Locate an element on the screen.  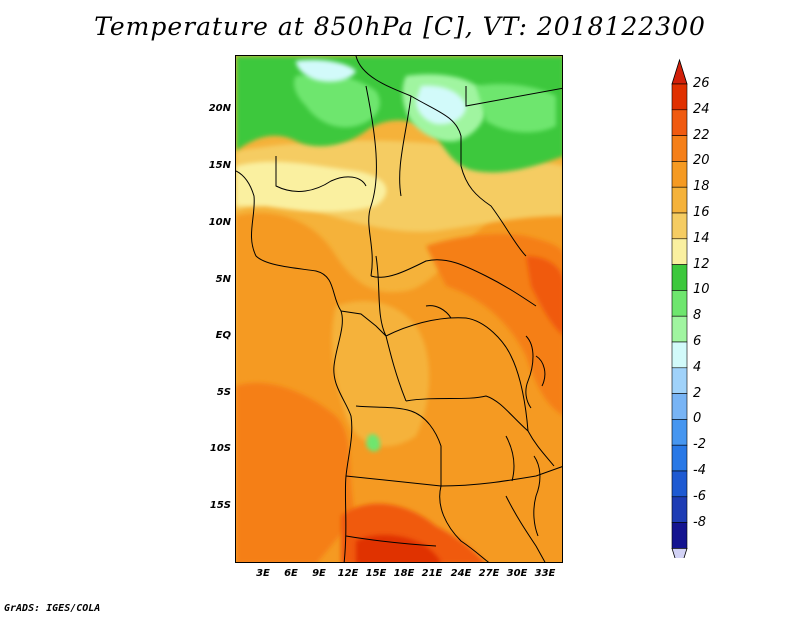
lat-label-10n: 10N is located at coordinates (219, 222).